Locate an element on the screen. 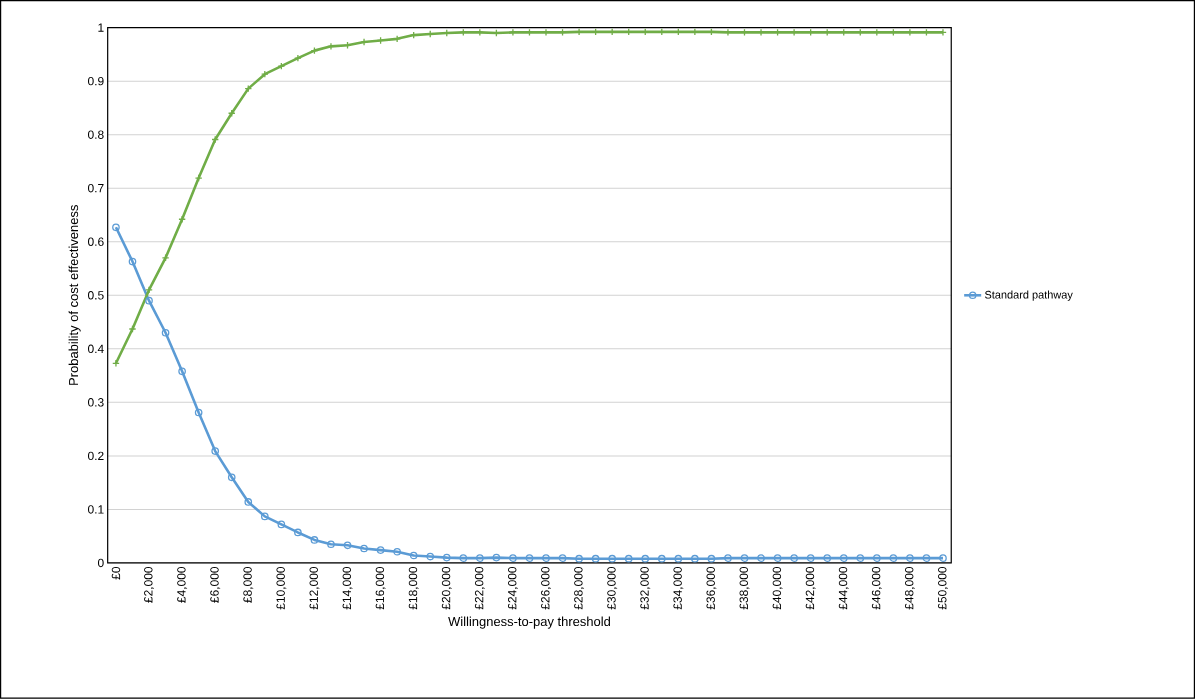  x-tick-label: £26,000 is located at coordinates (546, 588).